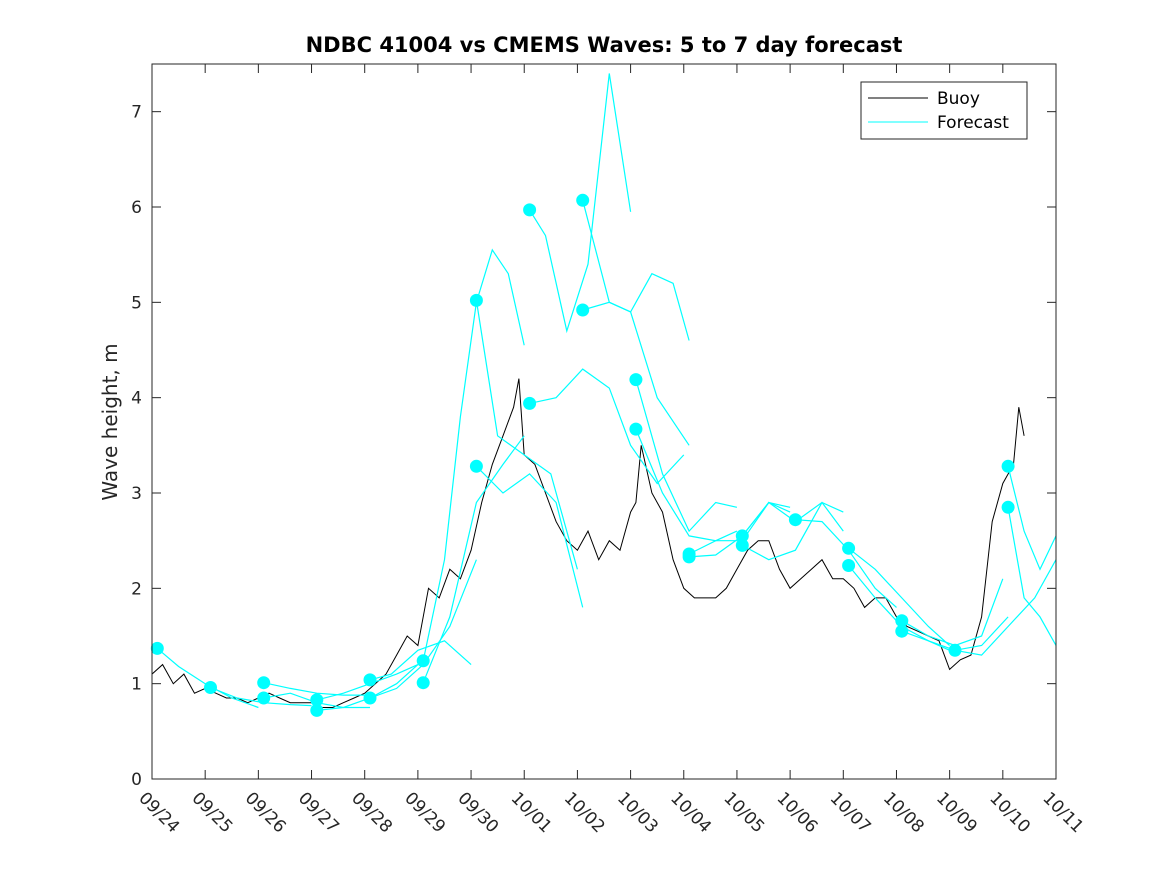 This screenshot has width=1167, height=875. I want to click on legend-box, so click(944, 110).